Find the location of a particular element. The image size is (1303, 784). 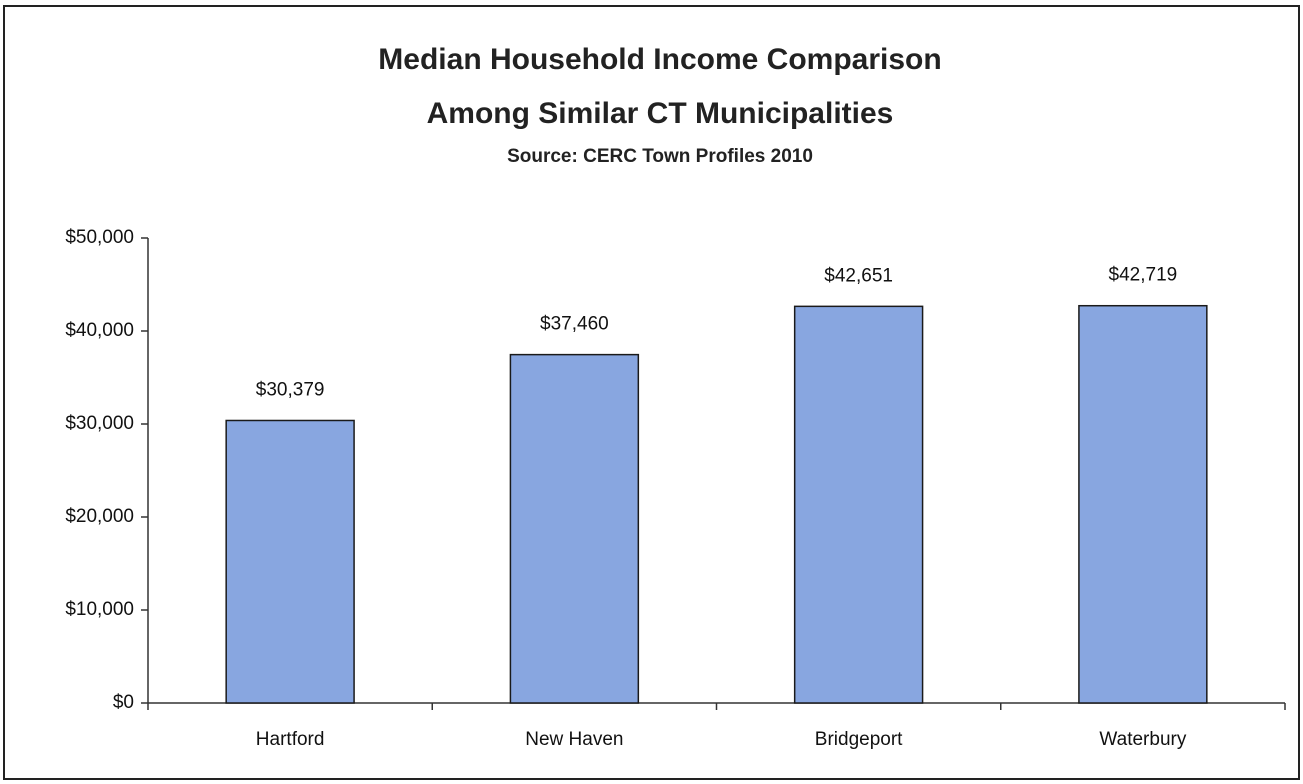

chart-title: Median Household Income Comparison is located at coordinates (659, 59).